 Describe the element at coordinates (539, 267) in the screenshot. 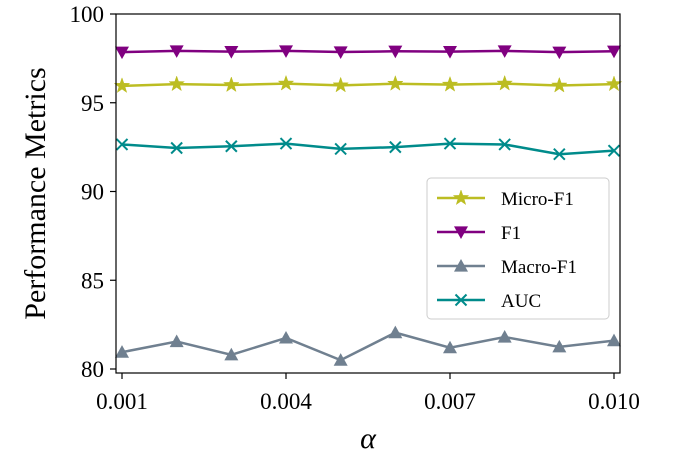

I see `legend-label: Macro-F1` at that location.